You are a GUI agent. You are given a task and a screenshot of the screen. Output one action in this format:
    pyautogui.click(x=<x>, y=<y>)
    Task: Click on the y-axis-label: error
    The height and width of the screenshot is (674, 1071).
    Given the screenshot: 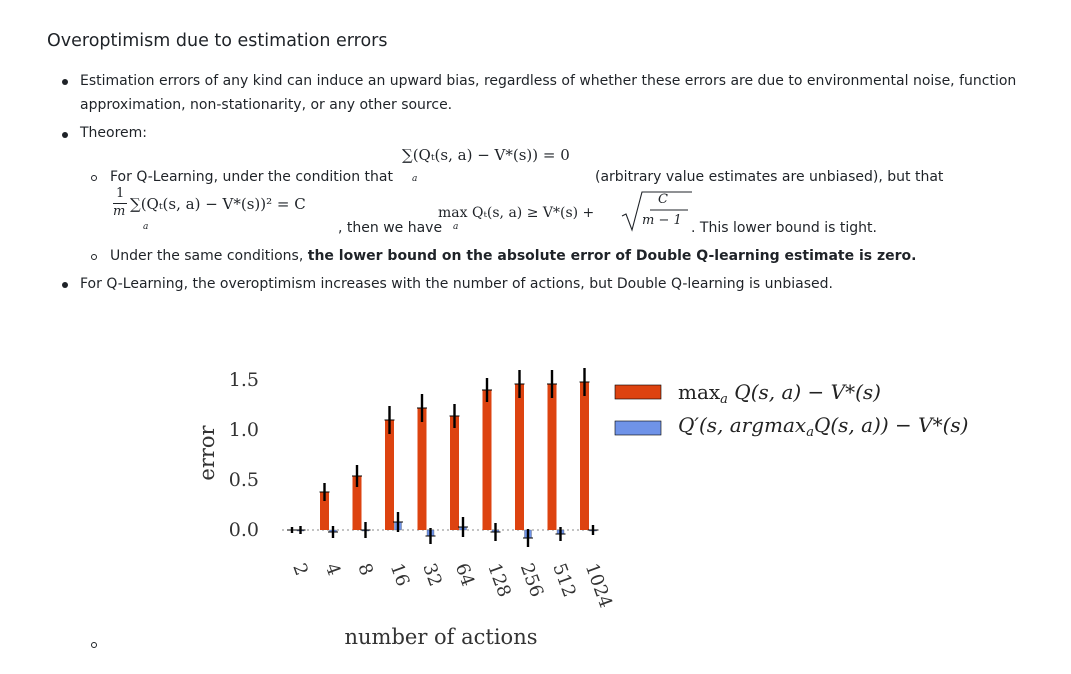 What is the action you would take?
    pyautogui.click(x=207, y=452)
    